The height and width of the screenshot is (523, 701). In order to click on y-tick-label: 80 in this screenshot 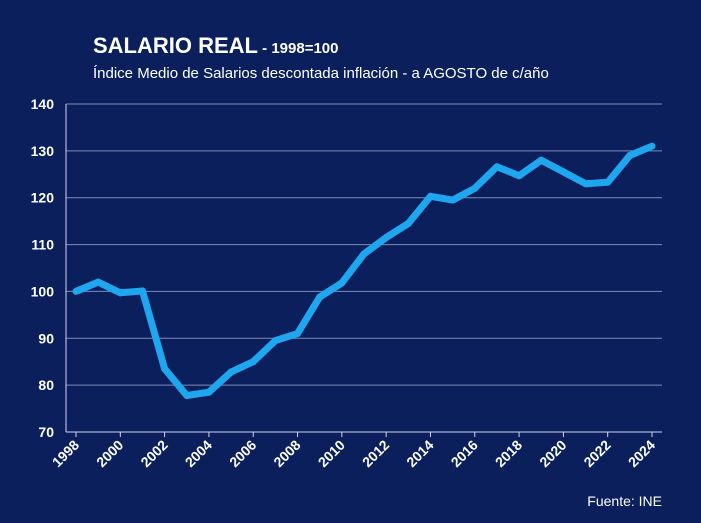, I will do `click(46, 385)`.